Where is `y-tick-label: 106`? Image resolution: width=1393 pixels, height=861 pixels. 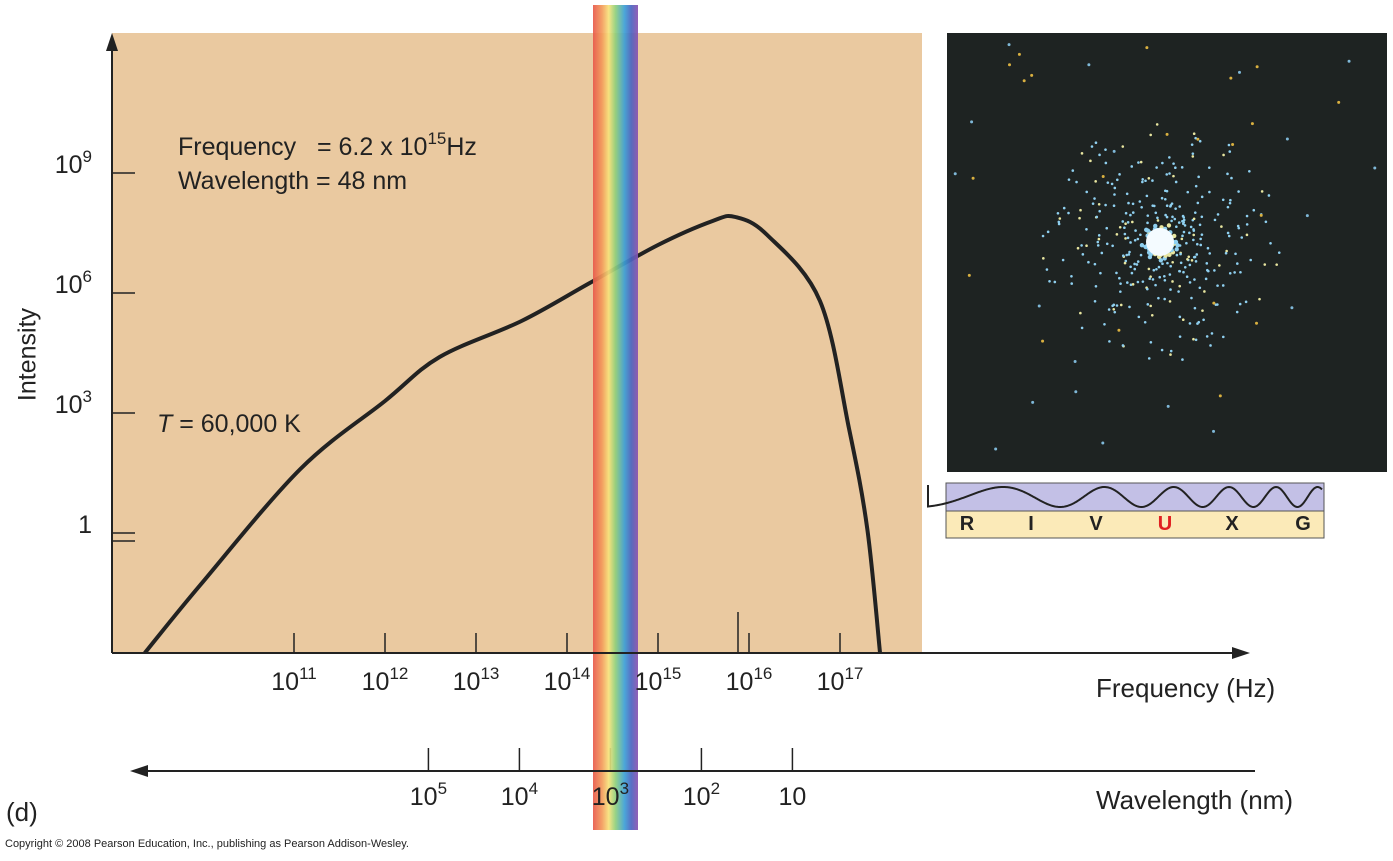 y-tick-label: 106 is located at coordinates (73, 284).